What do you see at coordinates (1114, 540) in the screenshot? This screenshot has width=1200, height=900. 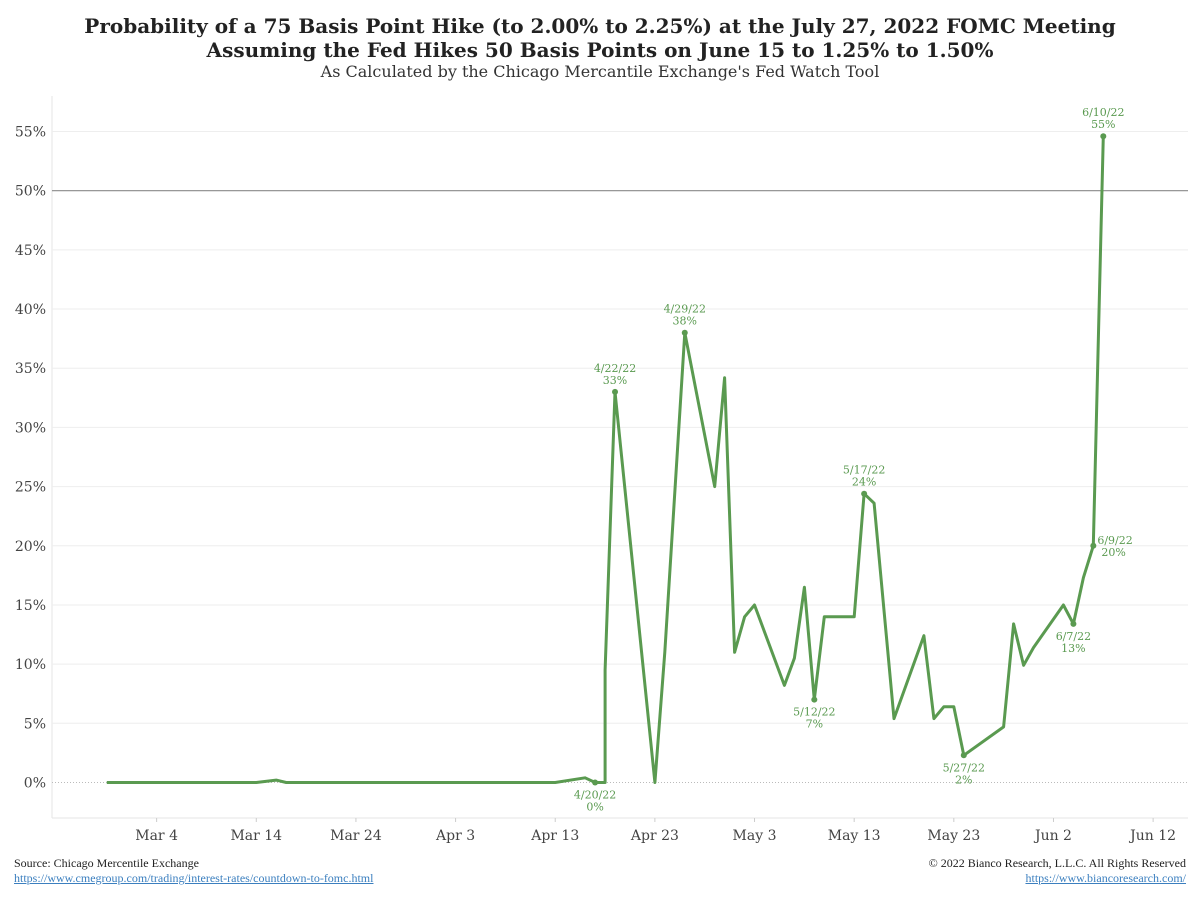 I see `annotation-date: 6/9/22` at bounding box center [1114, 540].